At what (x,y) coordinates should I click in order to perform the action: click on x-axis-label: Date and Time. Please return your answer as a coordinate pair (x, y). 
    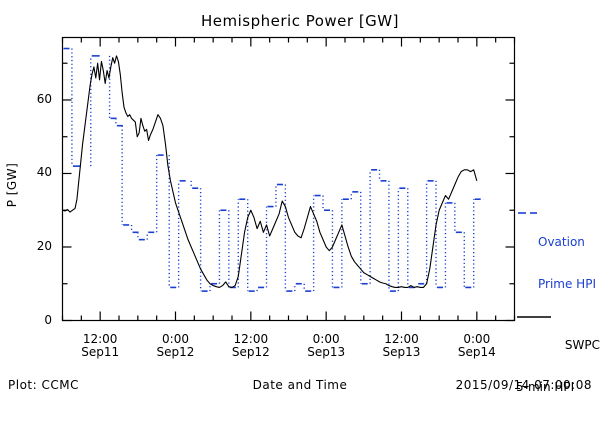
    Looking at the image, I should click on (300, 385).